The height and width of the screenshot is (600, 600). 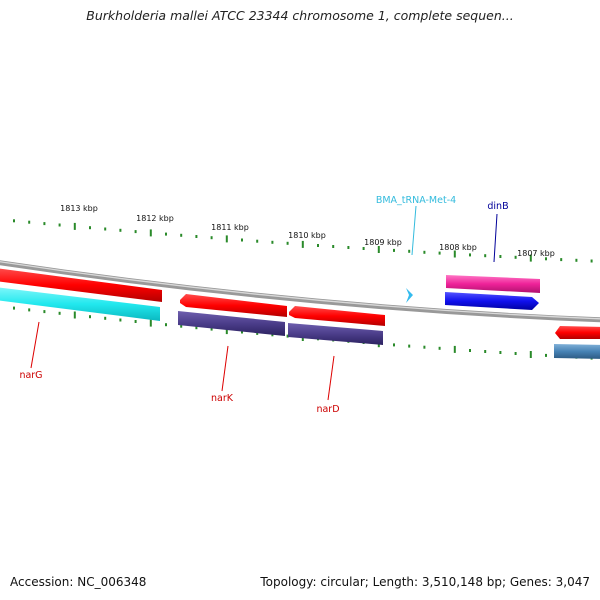 I want to click on gene-label-trna: BMA_tRNA-Met-4, so click(x=416, y=200).